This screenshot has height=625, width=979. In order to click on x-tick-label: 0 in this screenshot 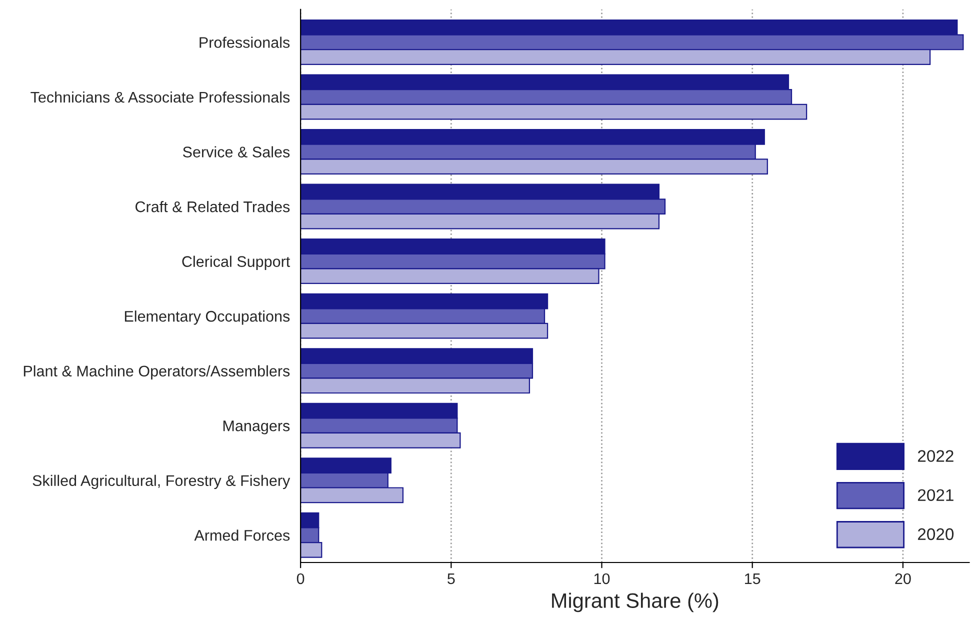, I will do `click(300, 578)`.